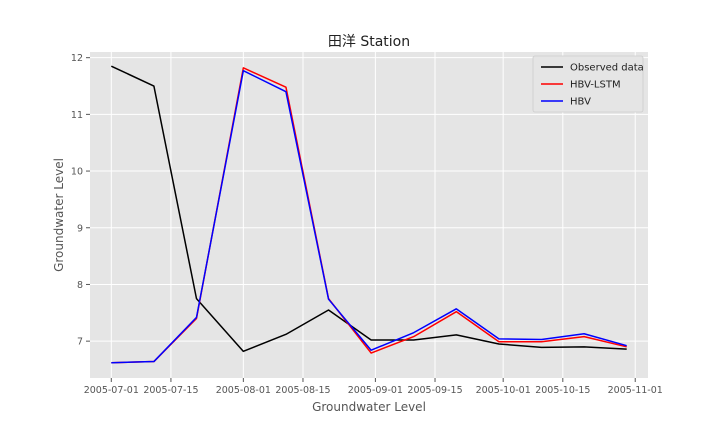 The image size is (720, 432). Describe the element at coordinates (434, 390) in the screenshot. I see `x-tick-label: 2005-09-15` at that location.